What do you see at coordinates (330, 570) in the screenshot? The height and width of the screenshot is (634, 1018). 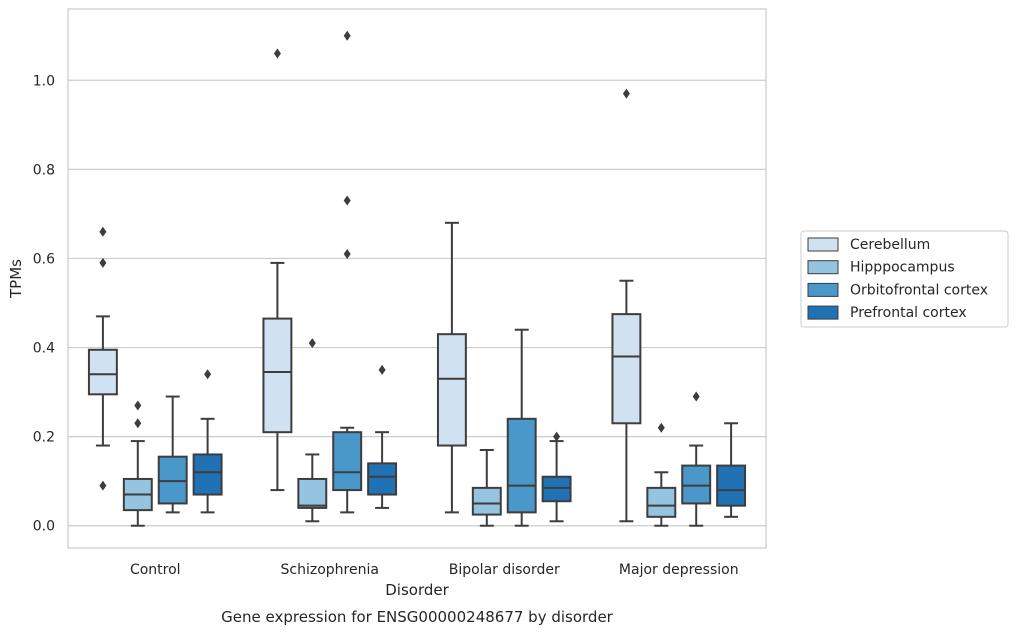 I see `x-tick-label: Schizophrenia` at bounding box center [330, 570].